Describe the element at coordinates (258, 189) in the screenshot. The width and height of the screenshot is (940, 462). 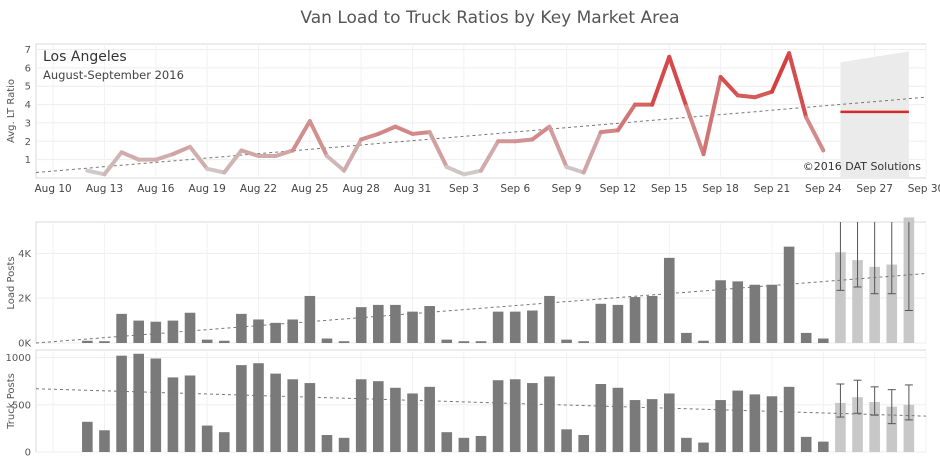
I see `date-x-tick-label: Aug 22` at that location.